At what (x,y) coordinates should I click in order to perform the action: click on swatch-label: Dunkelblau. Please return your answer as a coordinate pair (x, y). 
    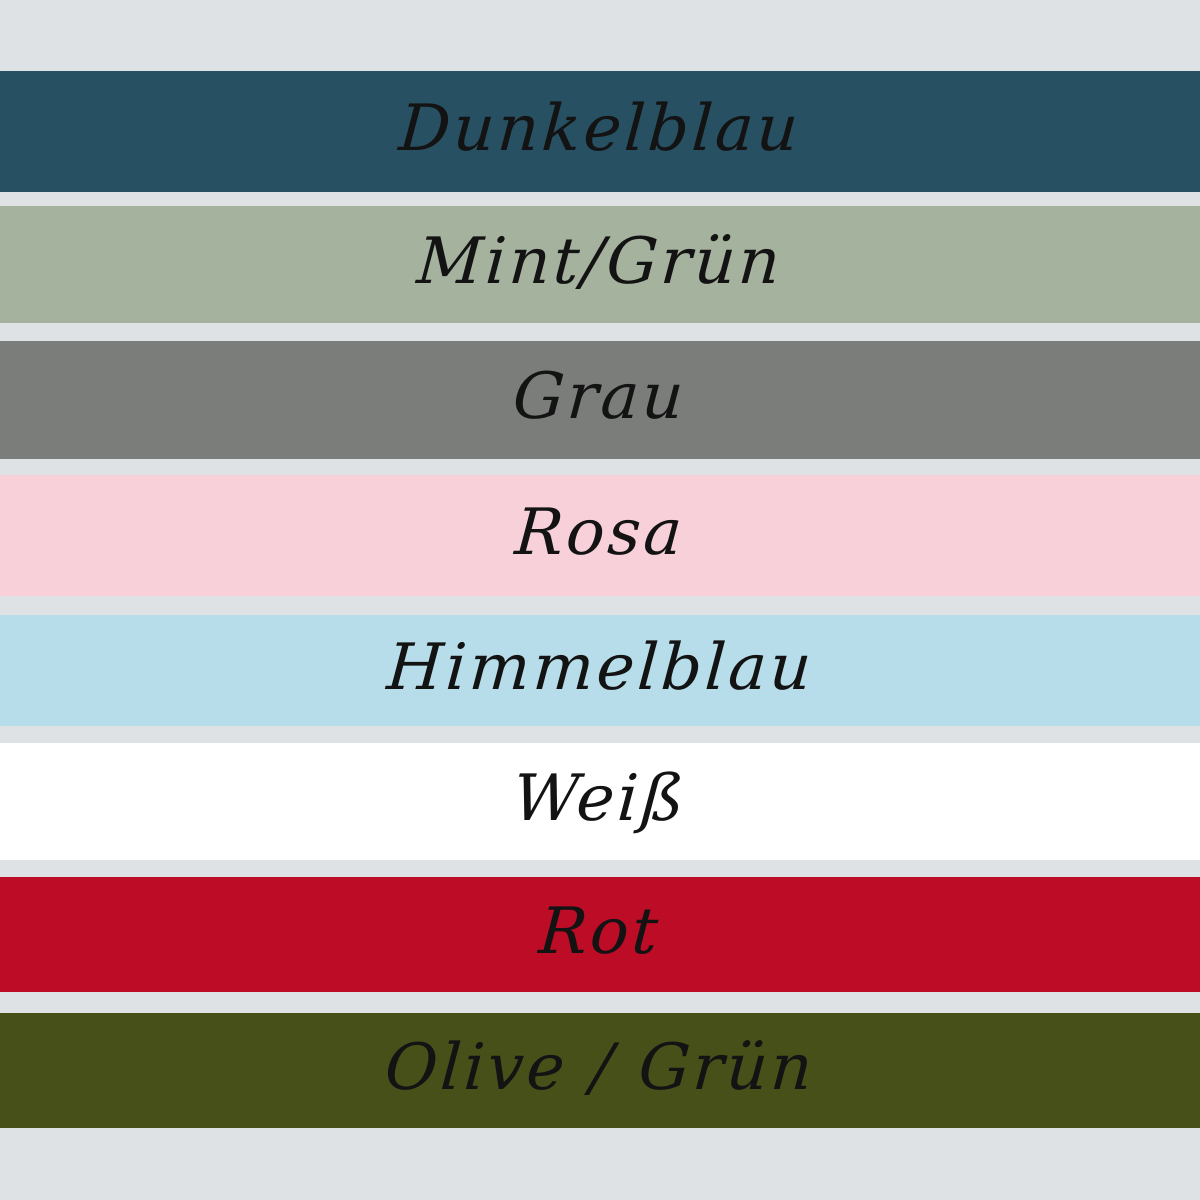
    Looking at the image, I should click on (600, 128).